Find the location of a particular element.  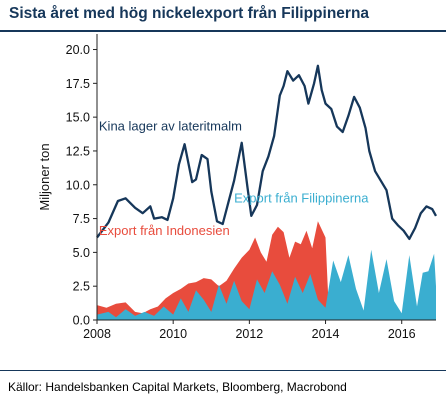

x-tick-label: 2016 is located at coordinates (402, 334).